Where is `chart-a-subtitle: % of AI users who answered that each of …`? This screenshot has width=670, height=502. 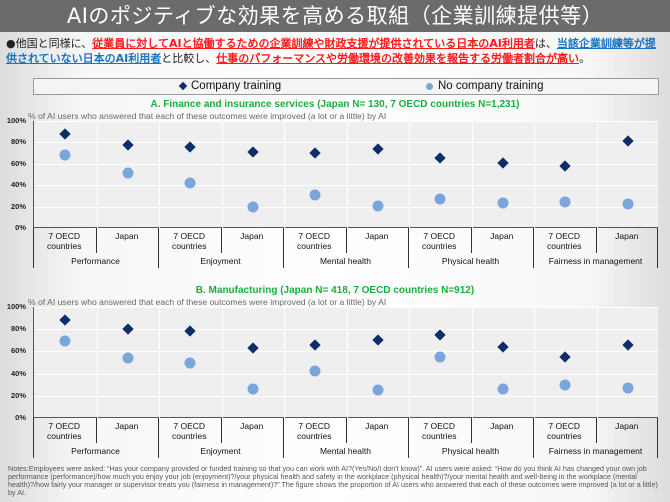 chart-a-subtitle: % of AI users who answered that each of … is located at coordinates (207, 116).